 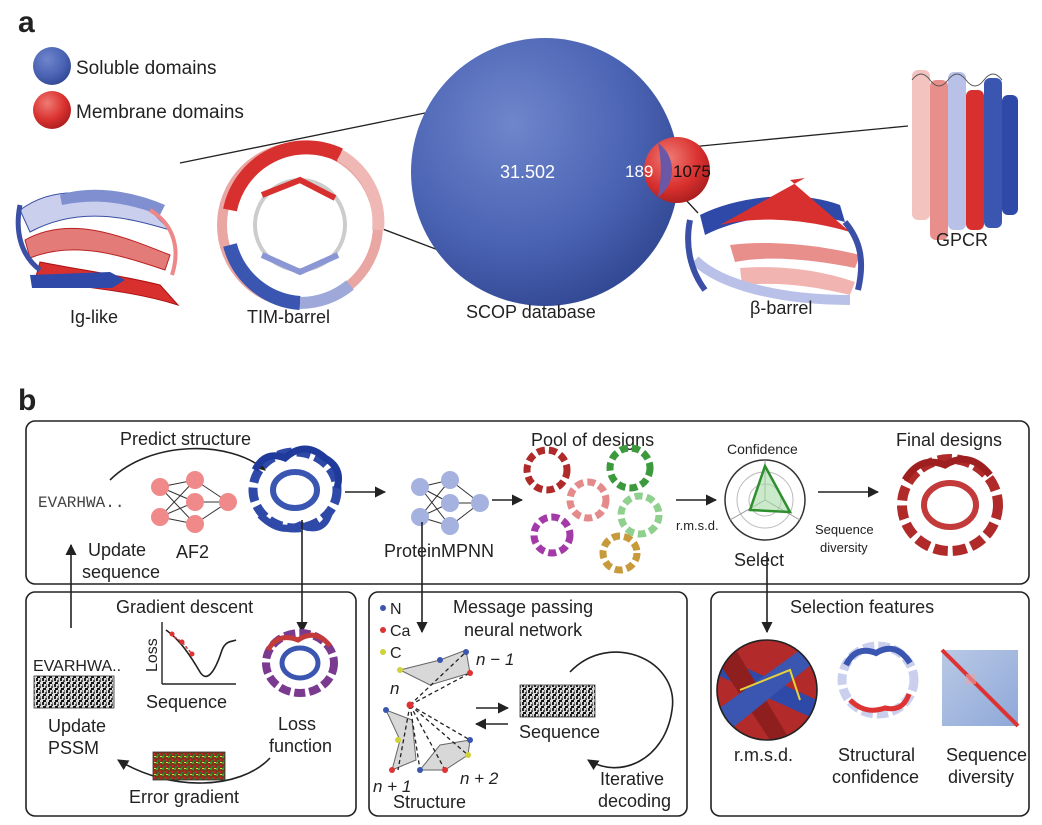 What do you see at coordinates (429, 802) in the screenshot?
I see `structure-label: Structure` at bounding box center [429, 802].